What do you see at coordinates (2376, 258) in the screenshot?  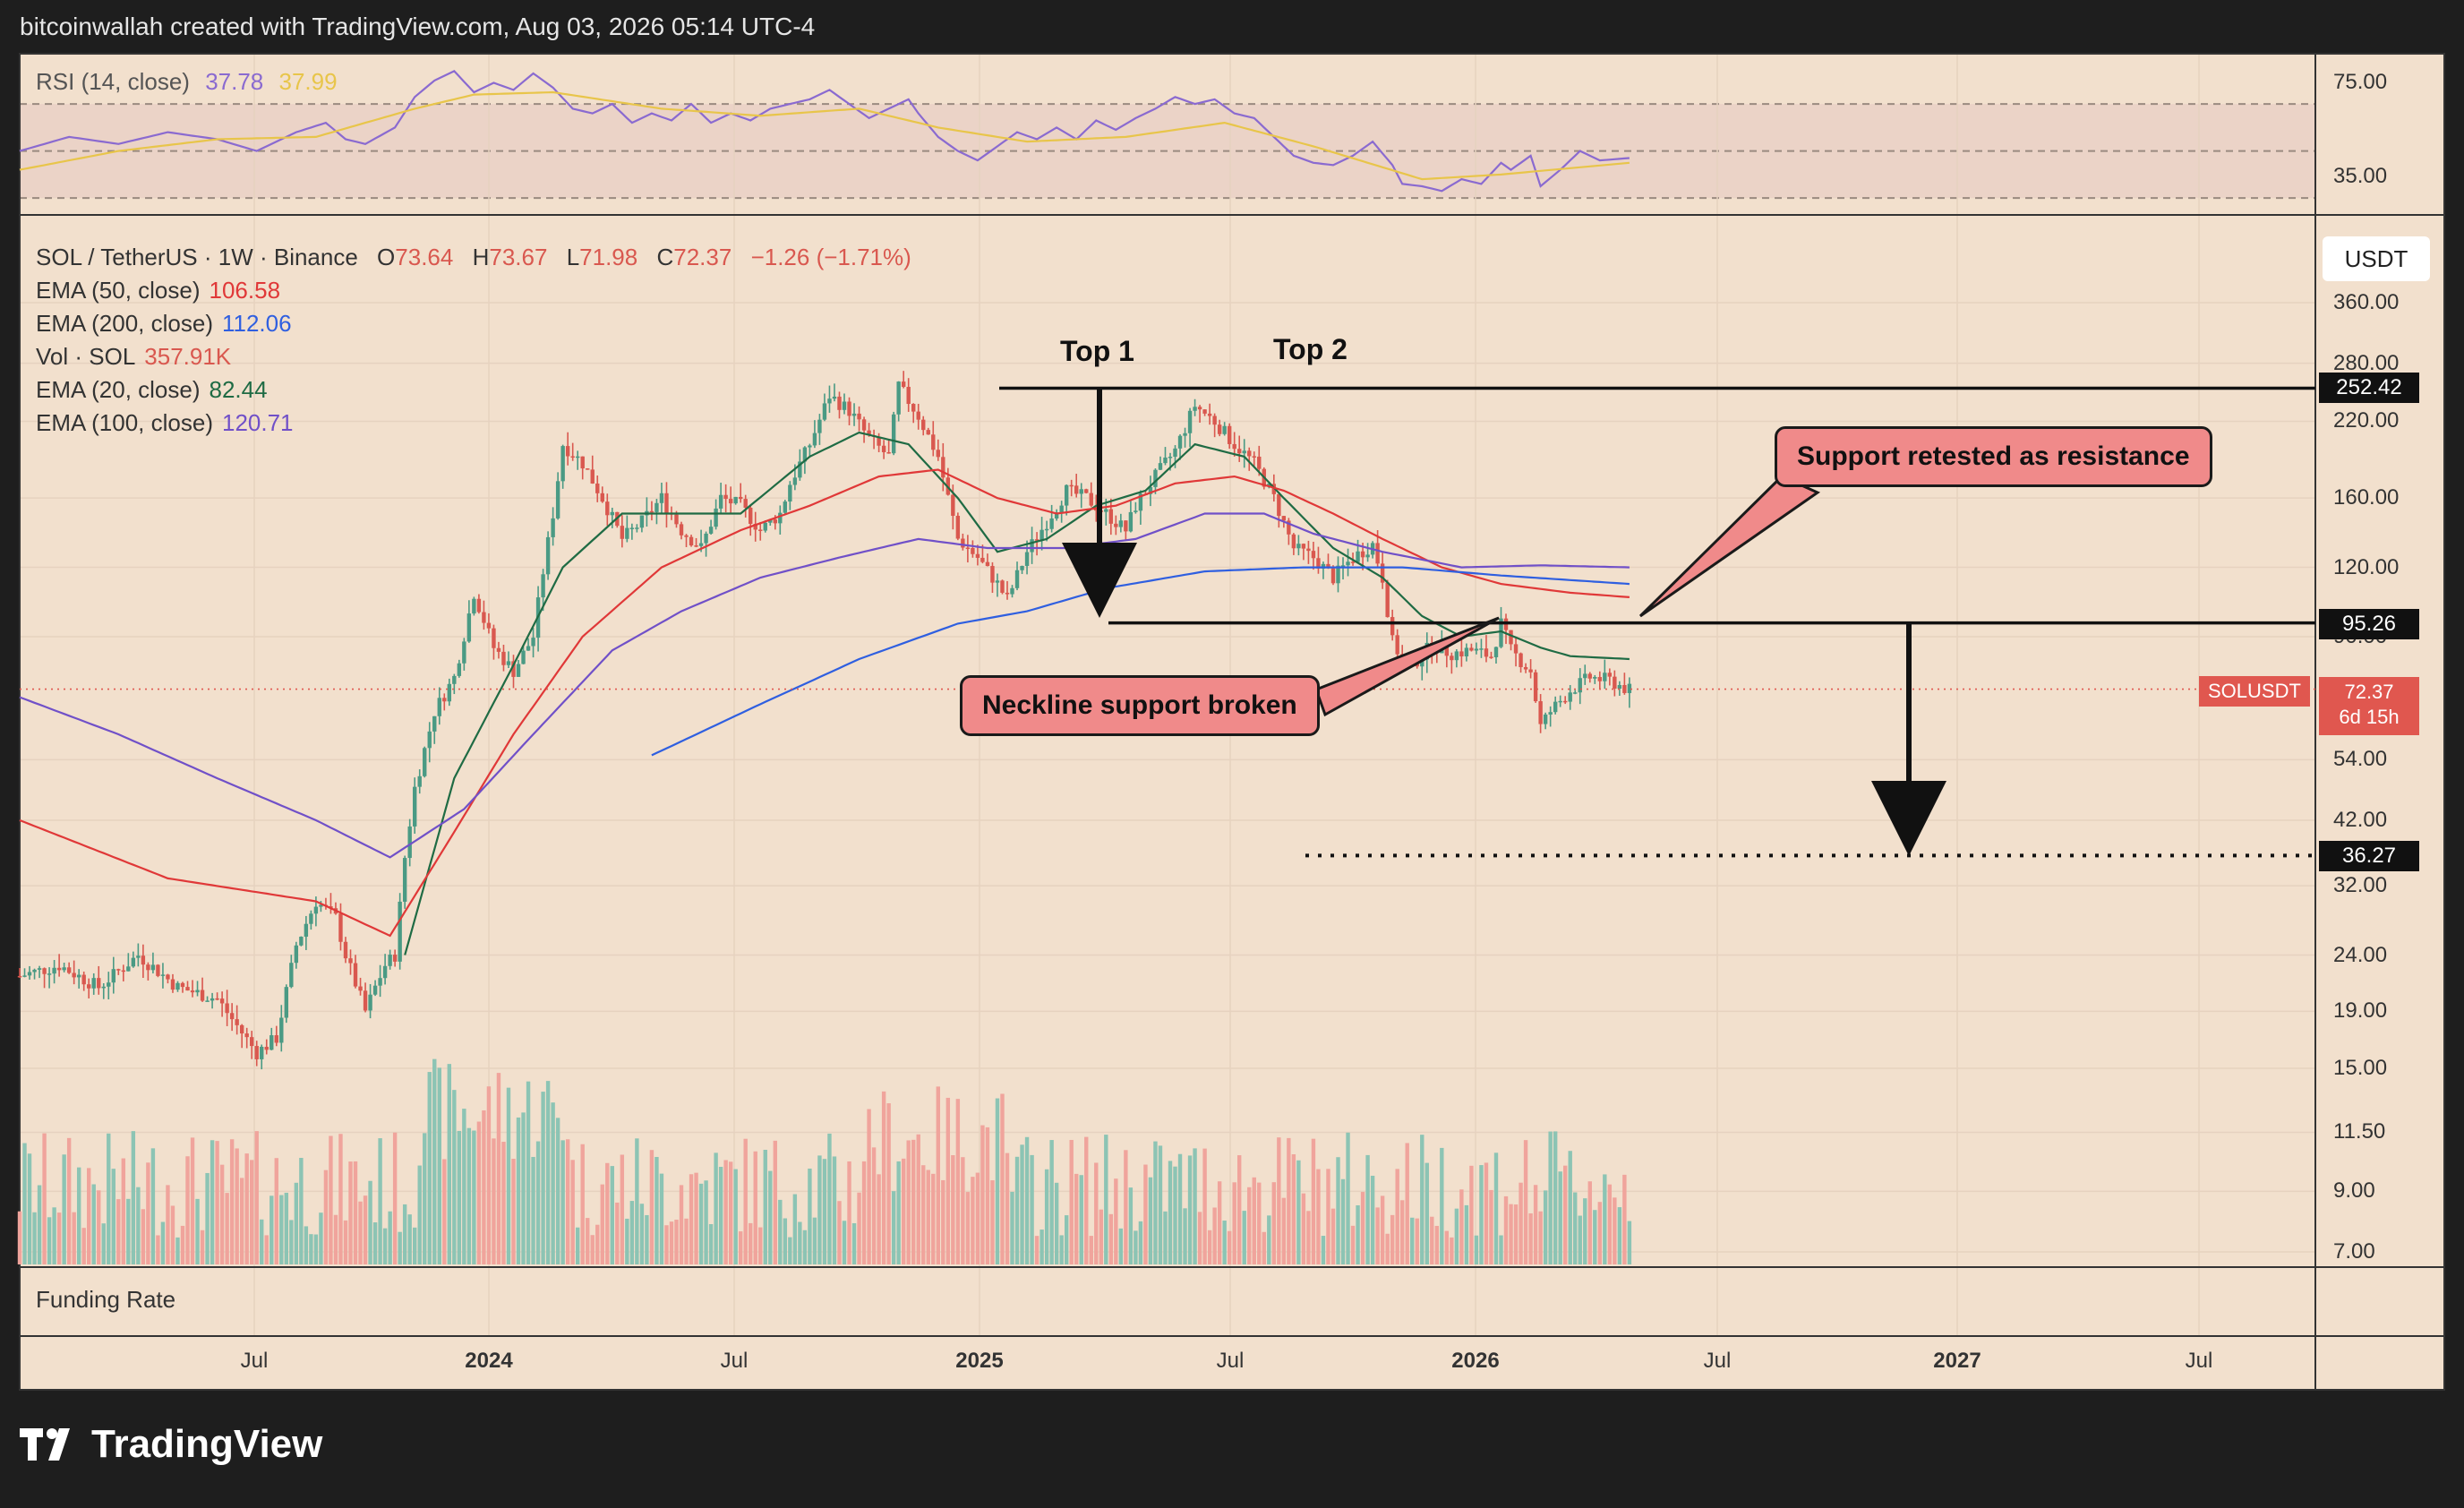 I see `currency-button: USDT` at bounding box center [2376, 258].